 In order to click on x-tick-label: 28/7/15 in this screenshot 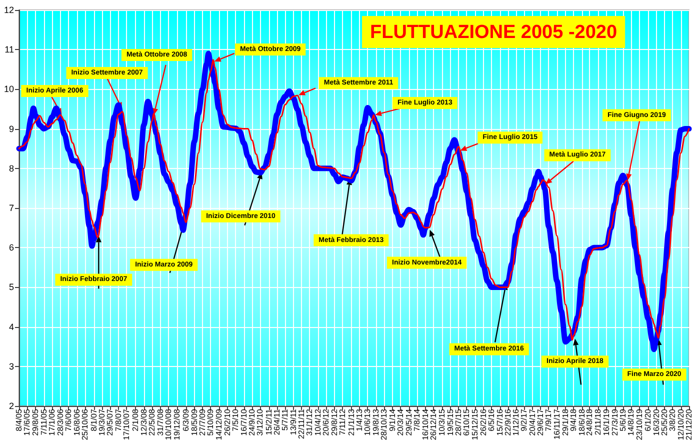, I will do `click(459, 422)`.